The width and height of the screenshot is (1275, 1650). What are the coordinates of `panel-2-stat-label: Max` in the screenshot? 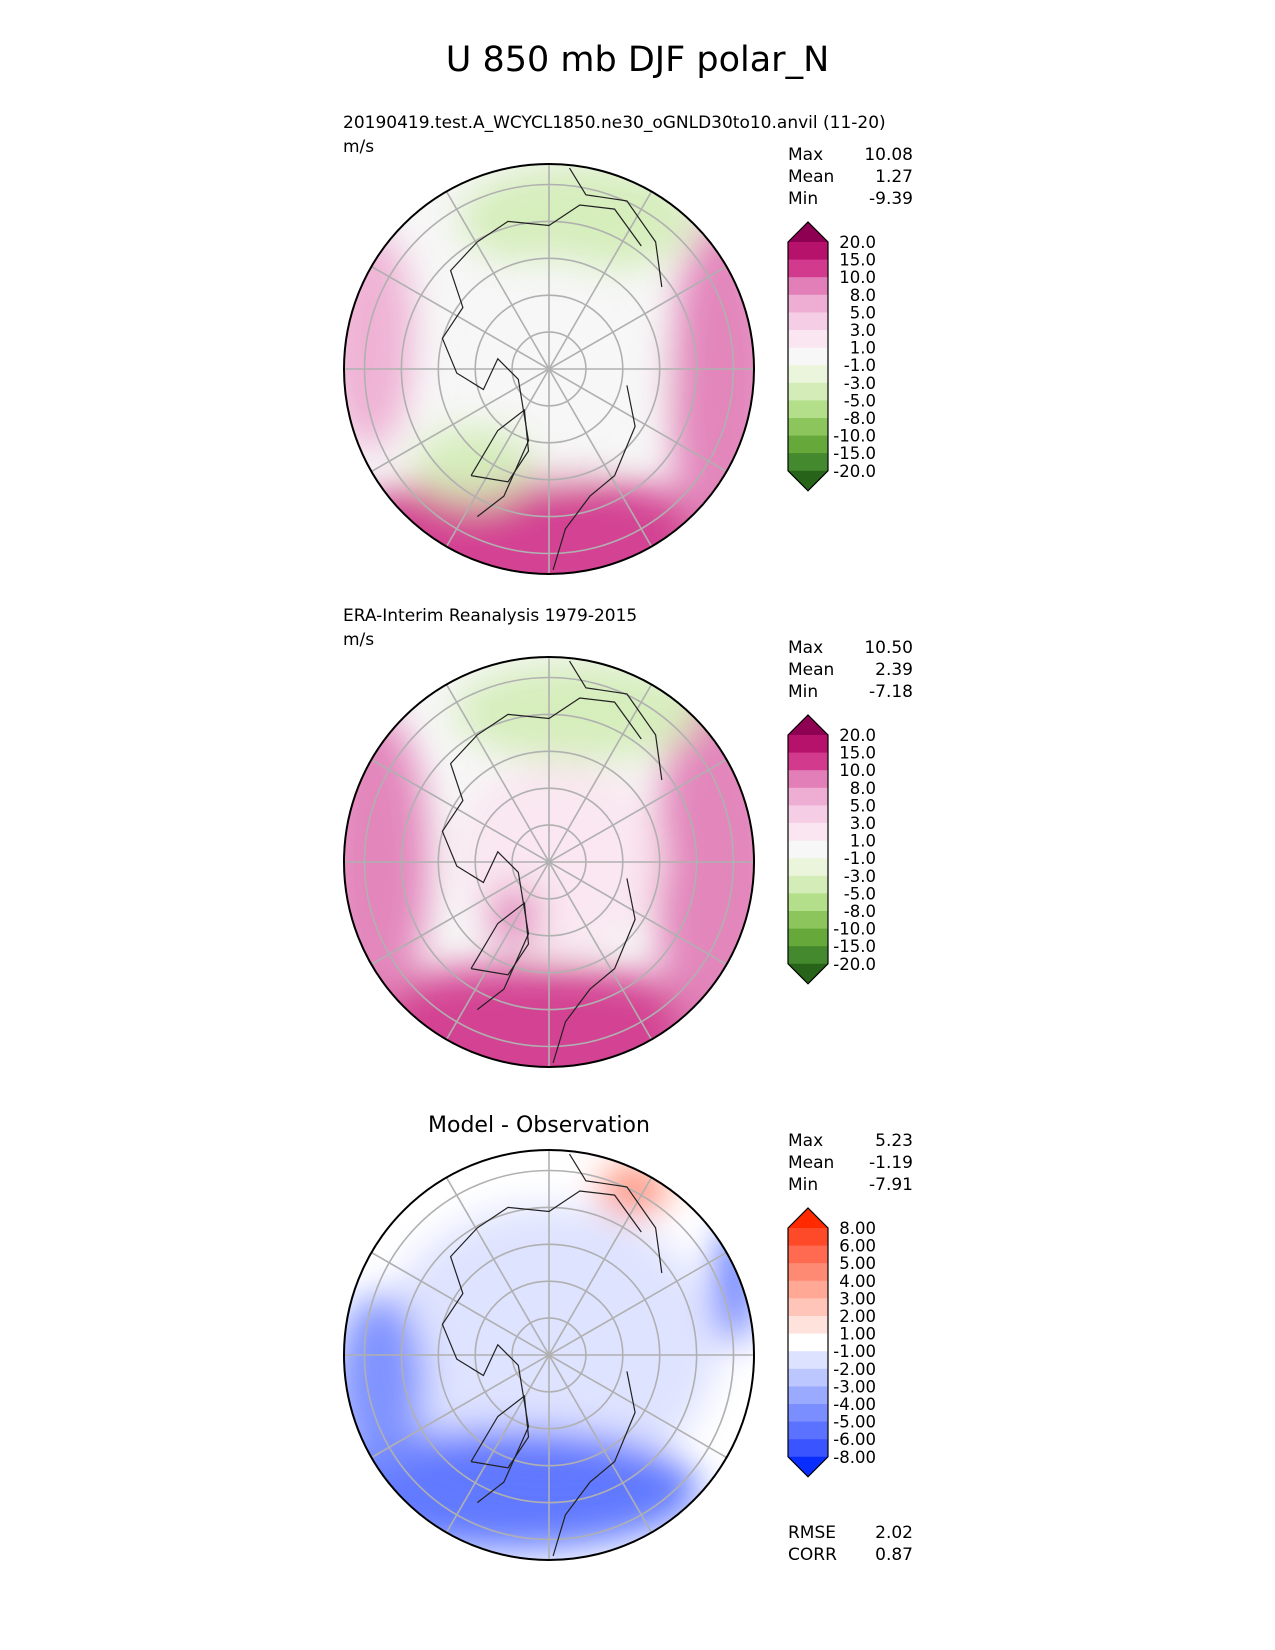 It's located at (806, 648).